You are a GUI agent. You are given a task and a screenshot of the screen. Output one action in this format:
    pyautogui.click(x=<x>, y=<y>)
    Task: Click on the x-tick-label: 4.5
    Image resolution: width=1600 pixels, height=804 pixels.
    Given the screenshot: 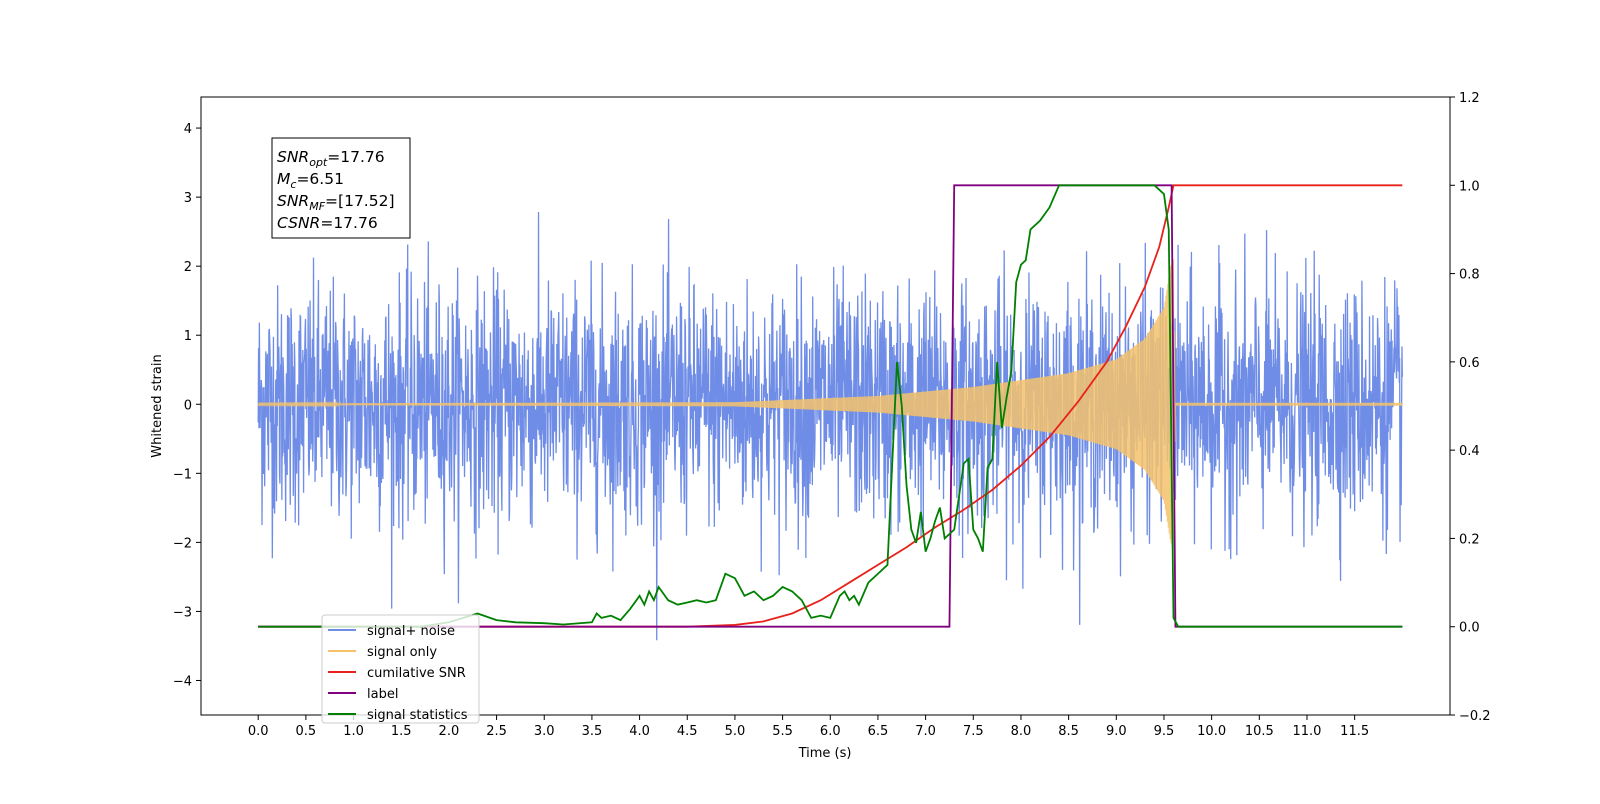 What is the action you would take?
    pyautogui.click(x=687, y=731)
    